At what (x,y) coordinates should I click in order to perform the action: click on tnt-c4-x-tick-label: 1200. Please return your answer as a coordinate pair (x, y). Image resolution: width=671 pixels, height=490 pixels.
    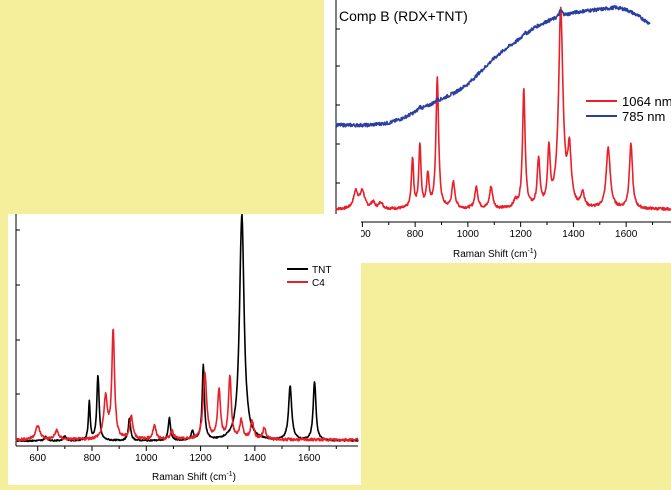
    Looking at the image, I should click on (200, 458).